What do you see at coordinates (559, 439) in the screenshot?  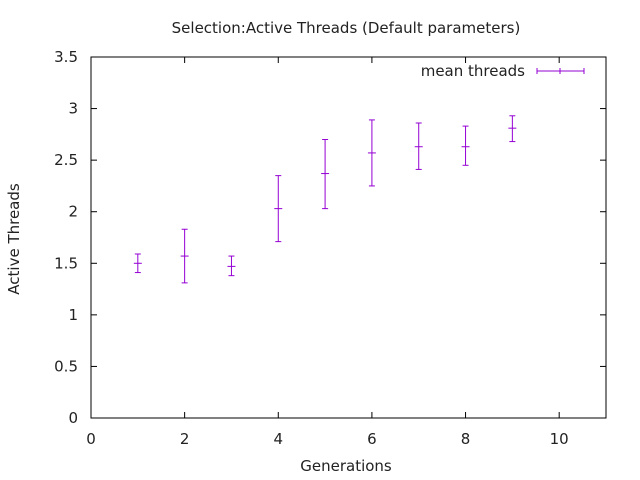 I see `x-tick-label: 10` at bounding box center [559, 439].